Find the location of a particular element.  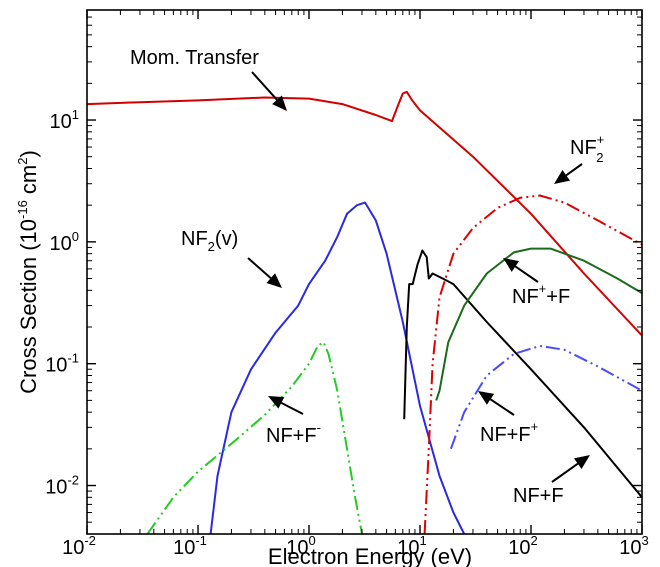

x-tick-label-3: 10¹ is located at coordinates (411, 546).